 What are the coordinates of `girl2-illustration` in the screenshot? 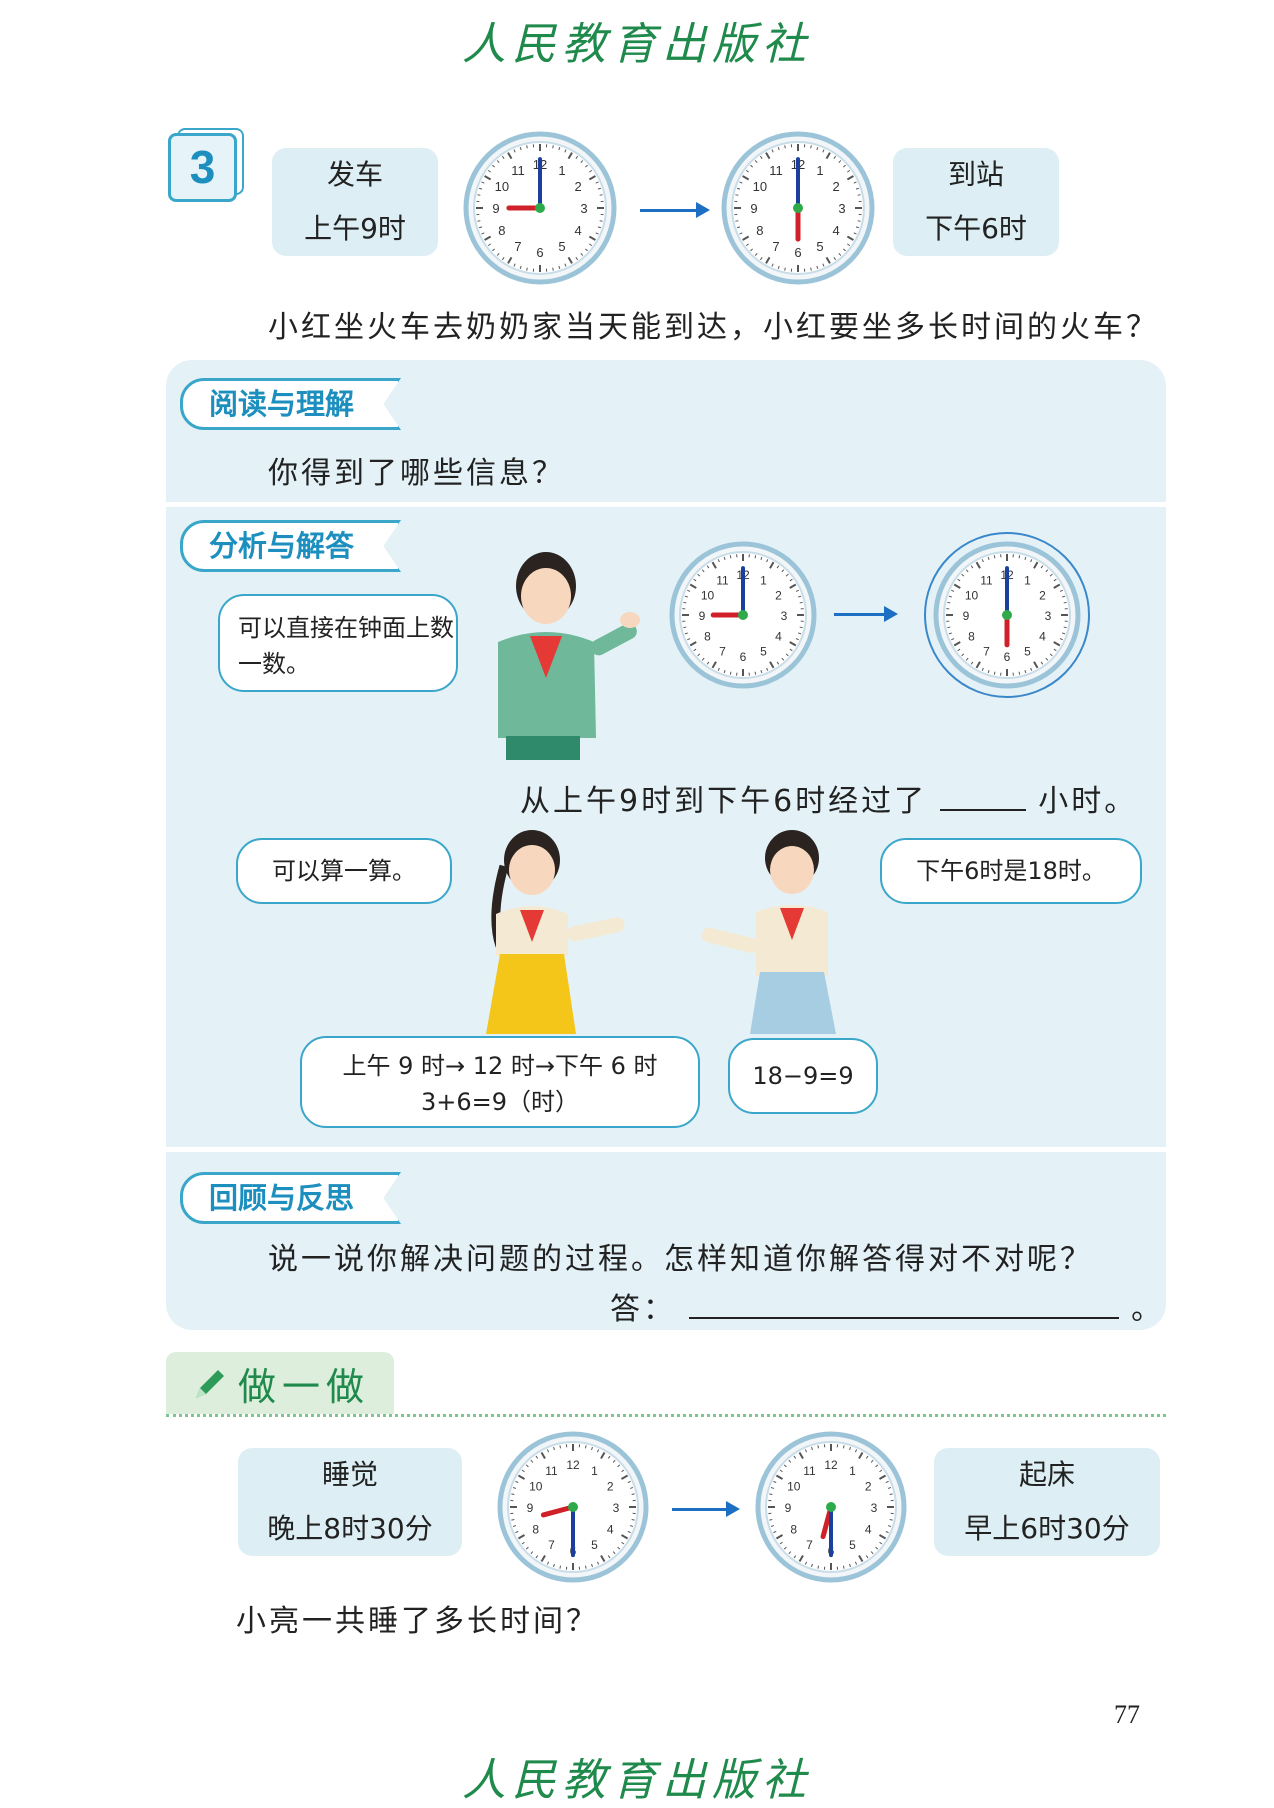 It's located at (774, 930).